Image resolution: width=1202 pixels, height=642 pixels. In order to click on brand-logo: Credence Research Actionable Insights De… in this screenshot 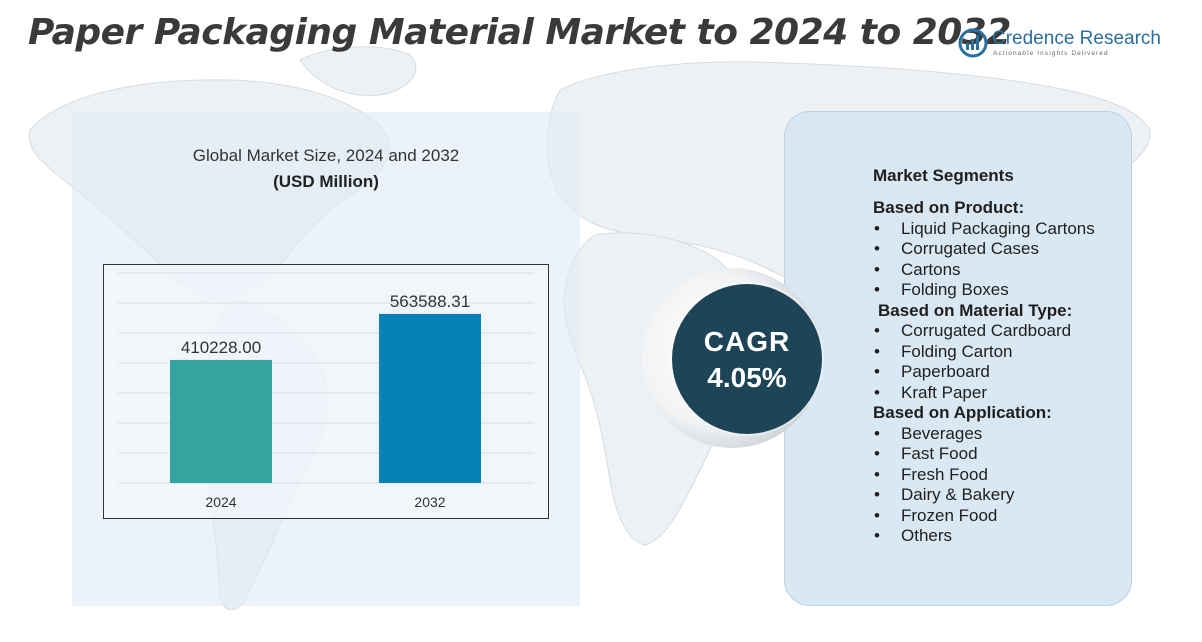, I will do `click(1059, 43)`.